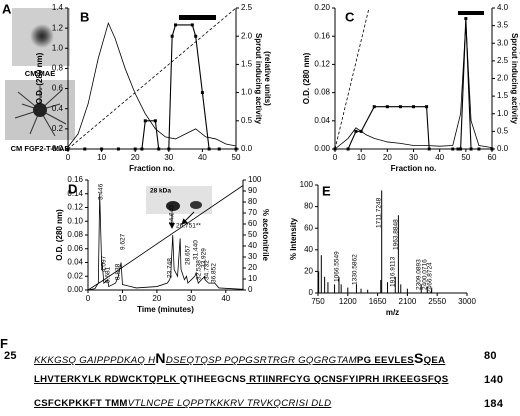 This screenshot has height=416, width=520. I want to click on y-tick-label: 80, so click(308, 206).